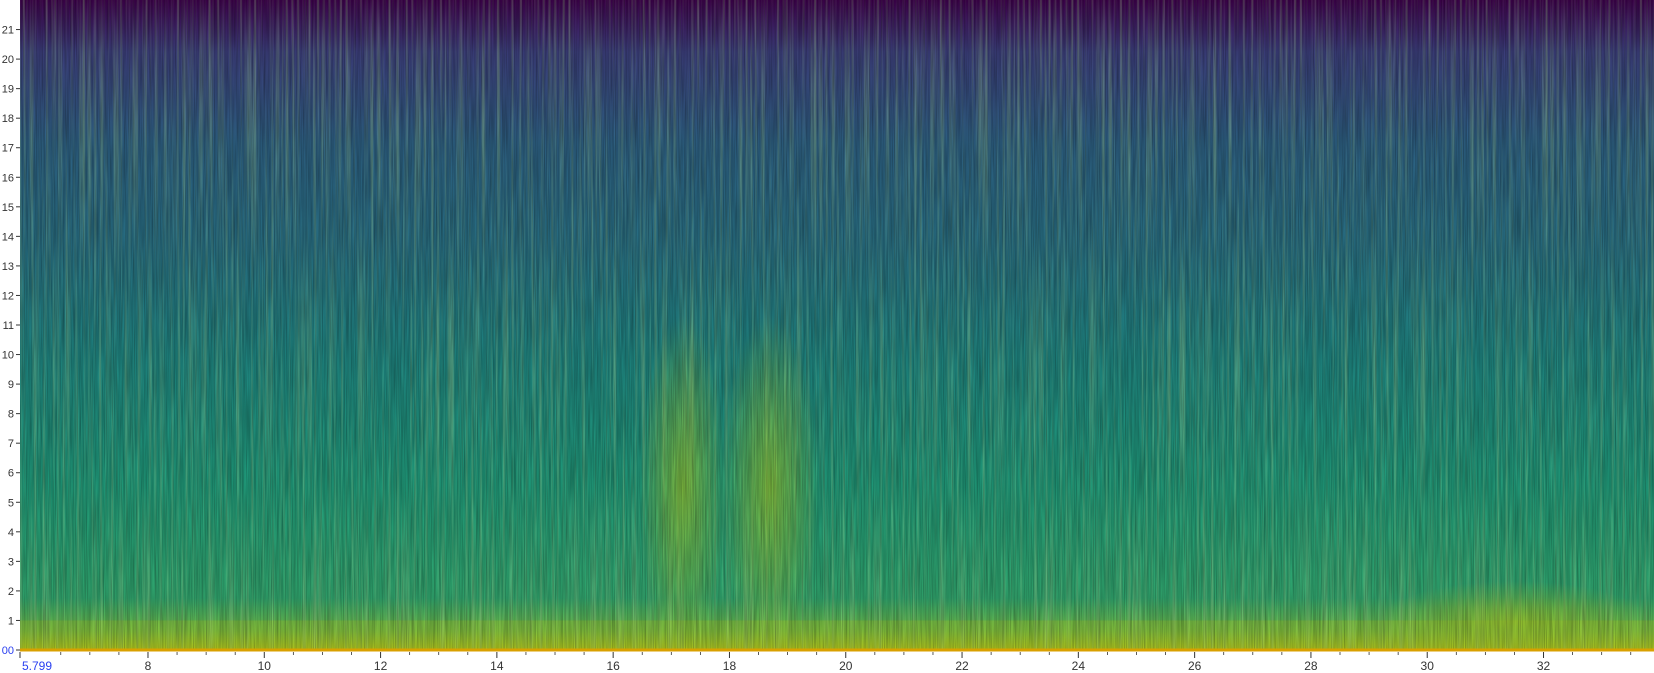 This screenshot has width=1654, height=673. I want to click on y-tick-label: 21, so click(8, 31).